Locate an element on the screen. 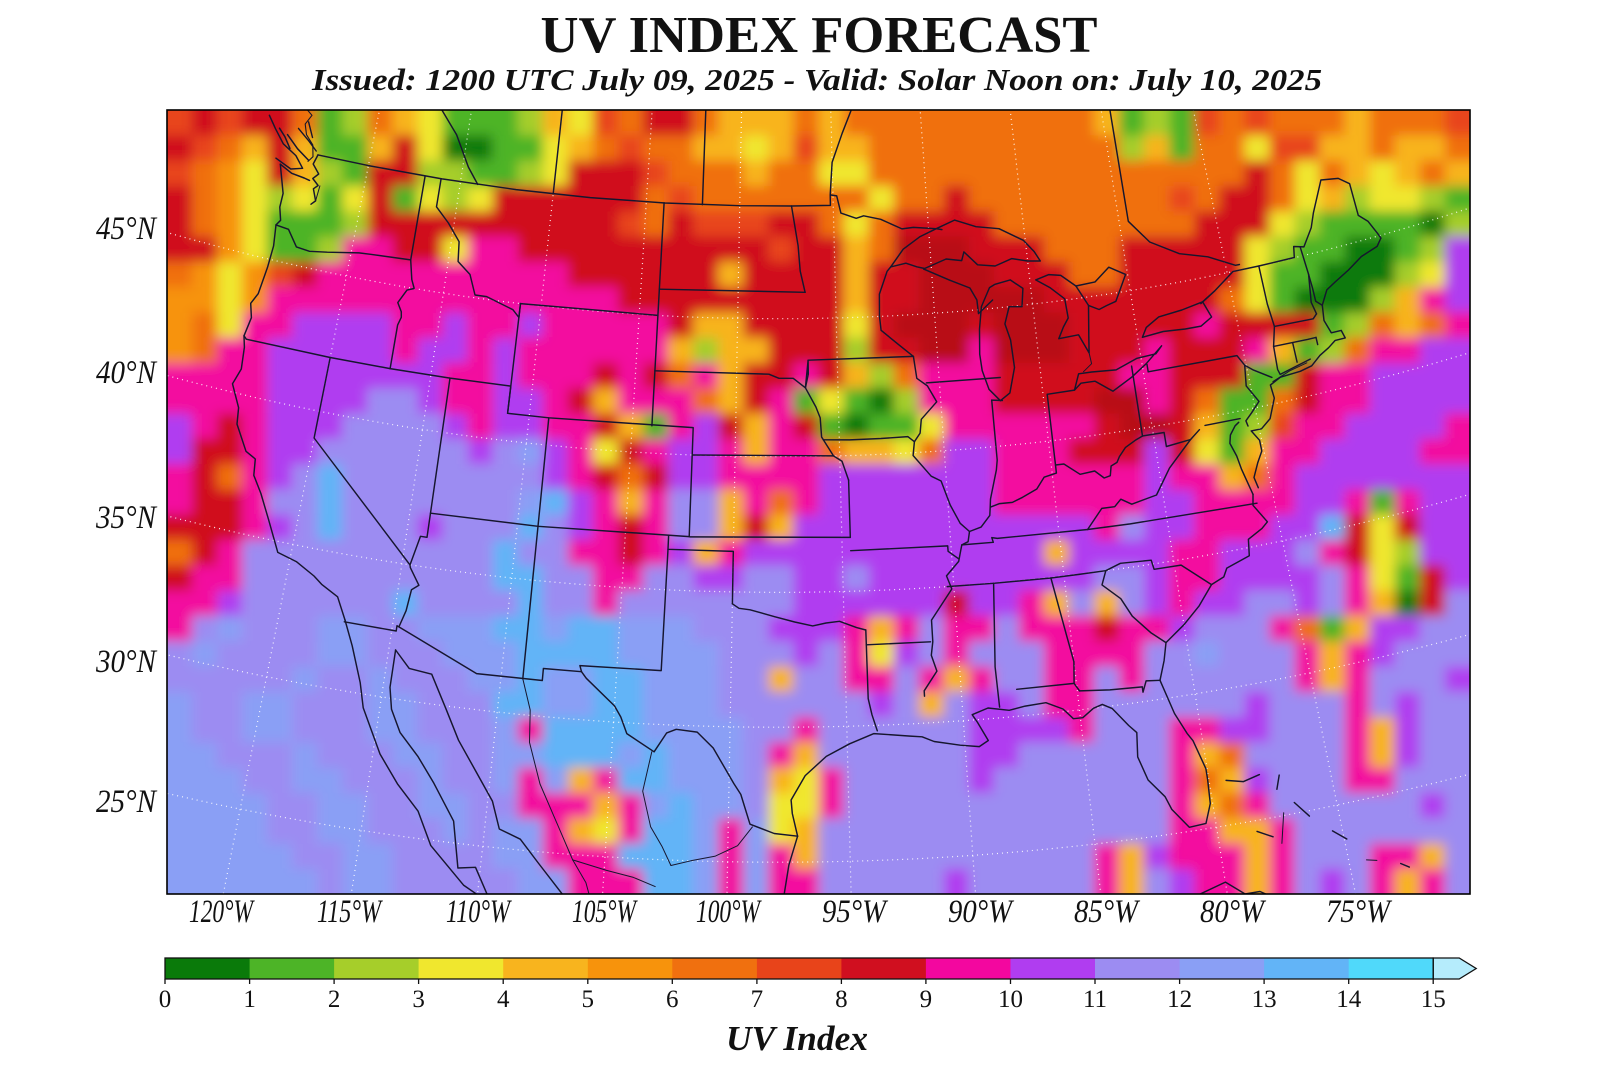 Image resolution: width=1600 pixels, height=1066 pixels. svg-text: 15 is located at coordinates (1433, 999).